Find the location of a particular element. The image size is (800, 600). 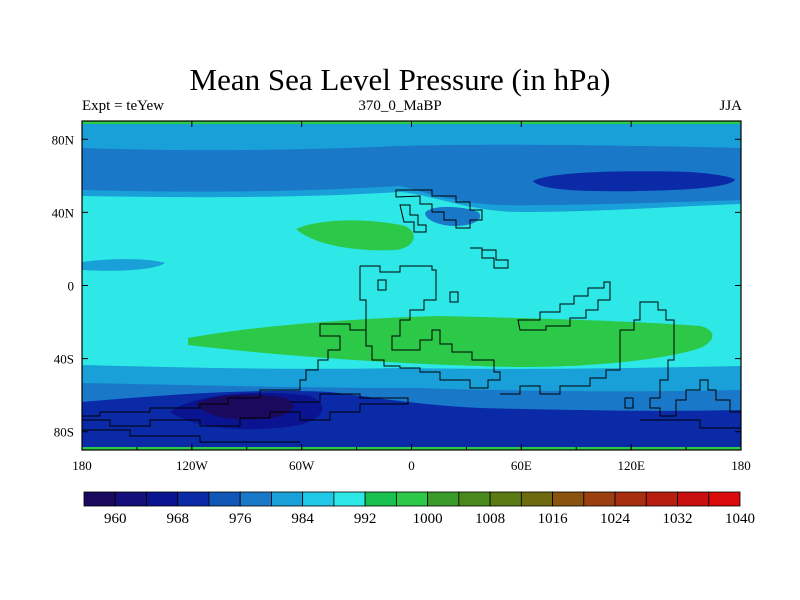

y-tick-label: 80S is located at coordinates (64, 432).